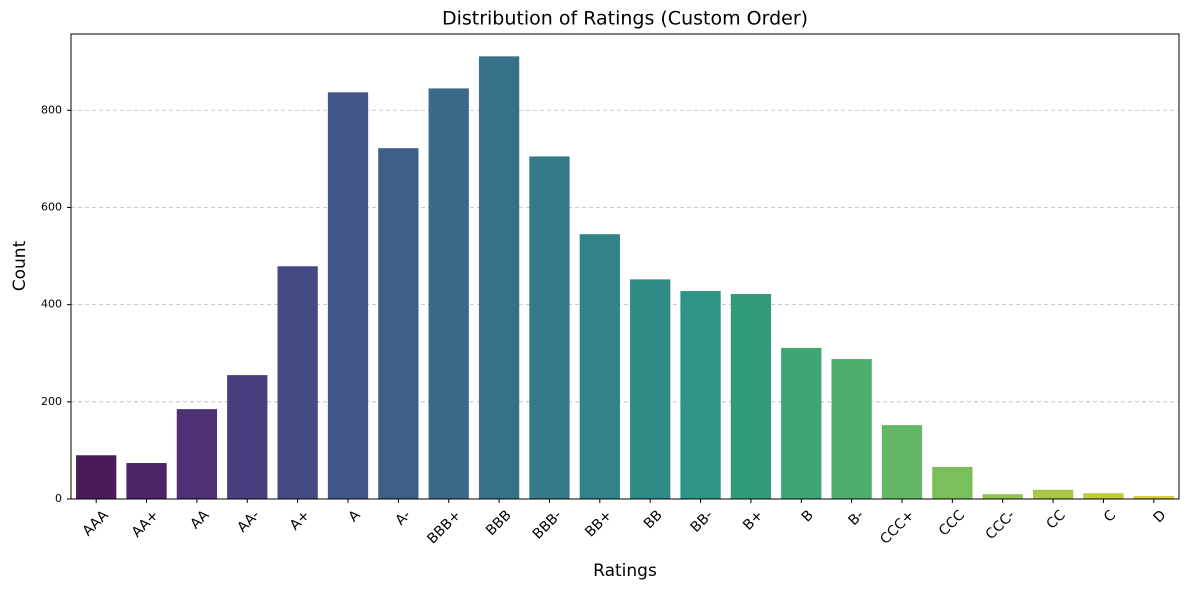 The width and height of the screenshot is (1189, 590). I want to click on x-tick-label: BB-, so click(702, 521).